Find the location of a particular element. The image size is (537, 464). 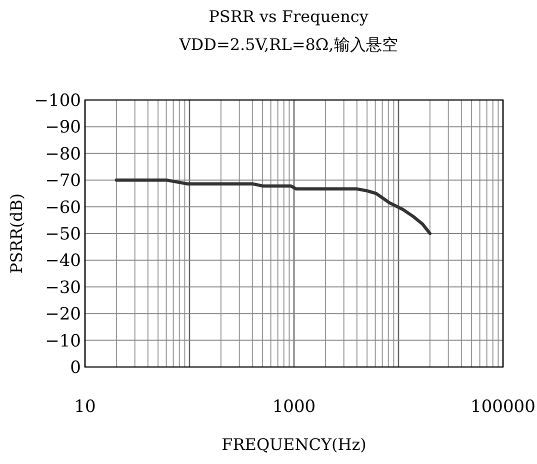

y-tick-label: −80 is located at coordinates (63, 154).